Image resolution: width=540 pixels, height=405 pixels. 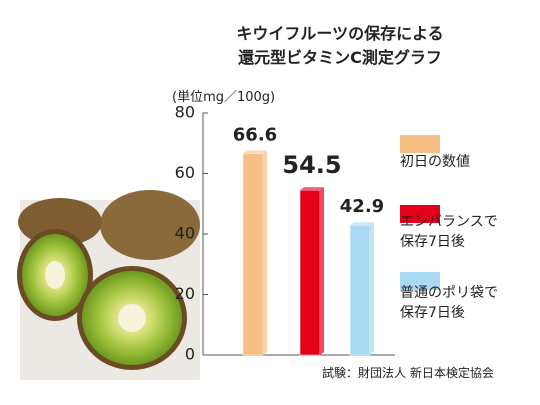 What do you see at coordinates (185, 293) in the screenshot?
I see `y-tick-label: 20` at bounding box center [185, 293].